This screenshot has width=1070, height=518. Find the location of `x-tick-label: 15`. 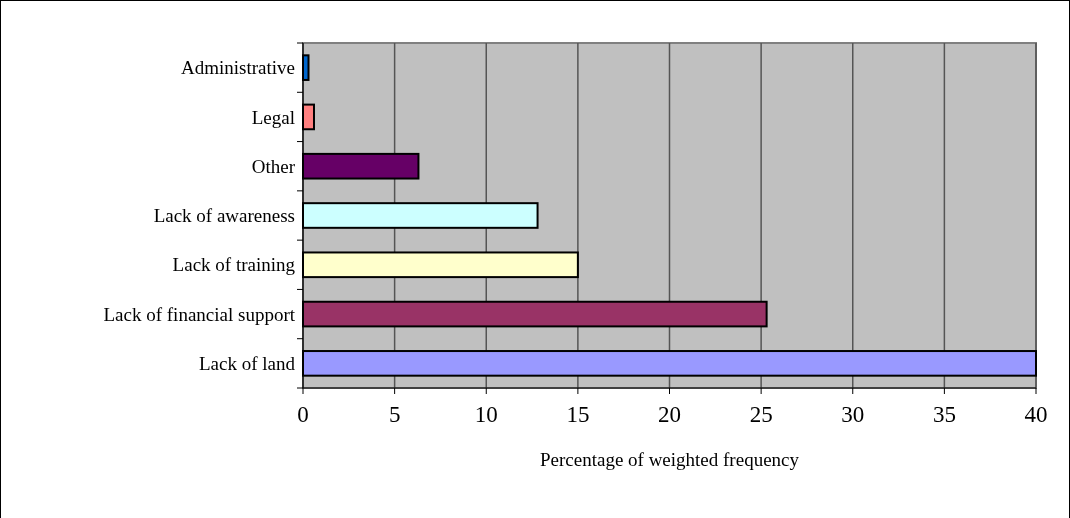

x-tick-label: 15 is located at coordinates (578, 414).